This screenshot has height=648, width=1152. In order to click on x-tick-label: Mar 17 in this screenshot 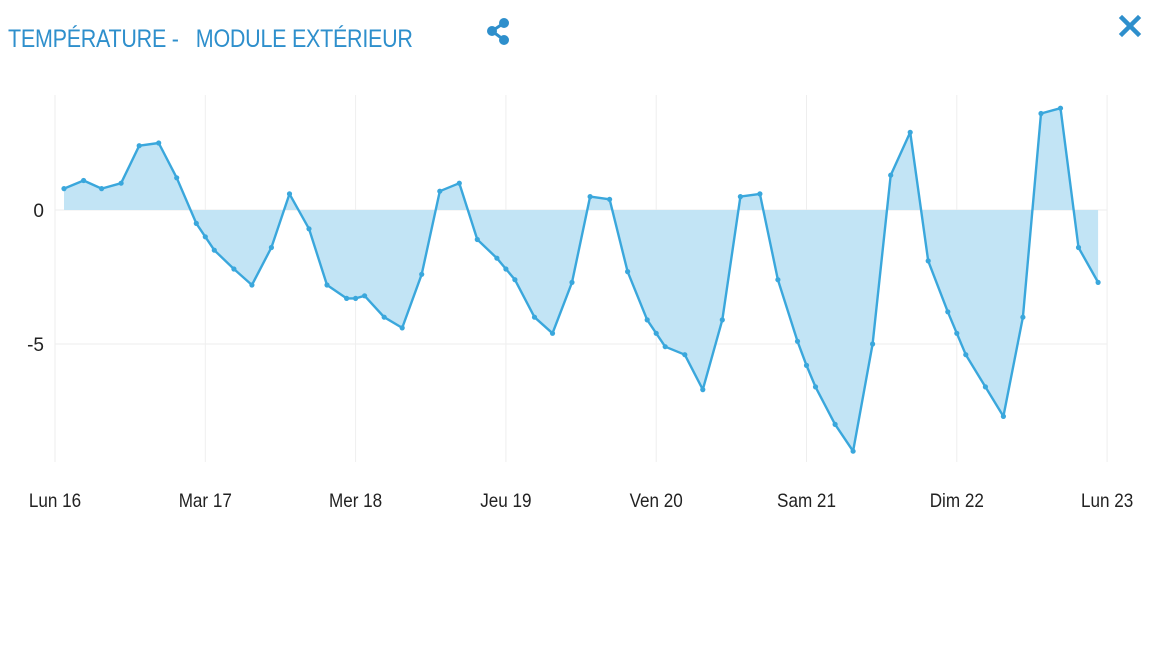, I will do `click(205, 500)`.